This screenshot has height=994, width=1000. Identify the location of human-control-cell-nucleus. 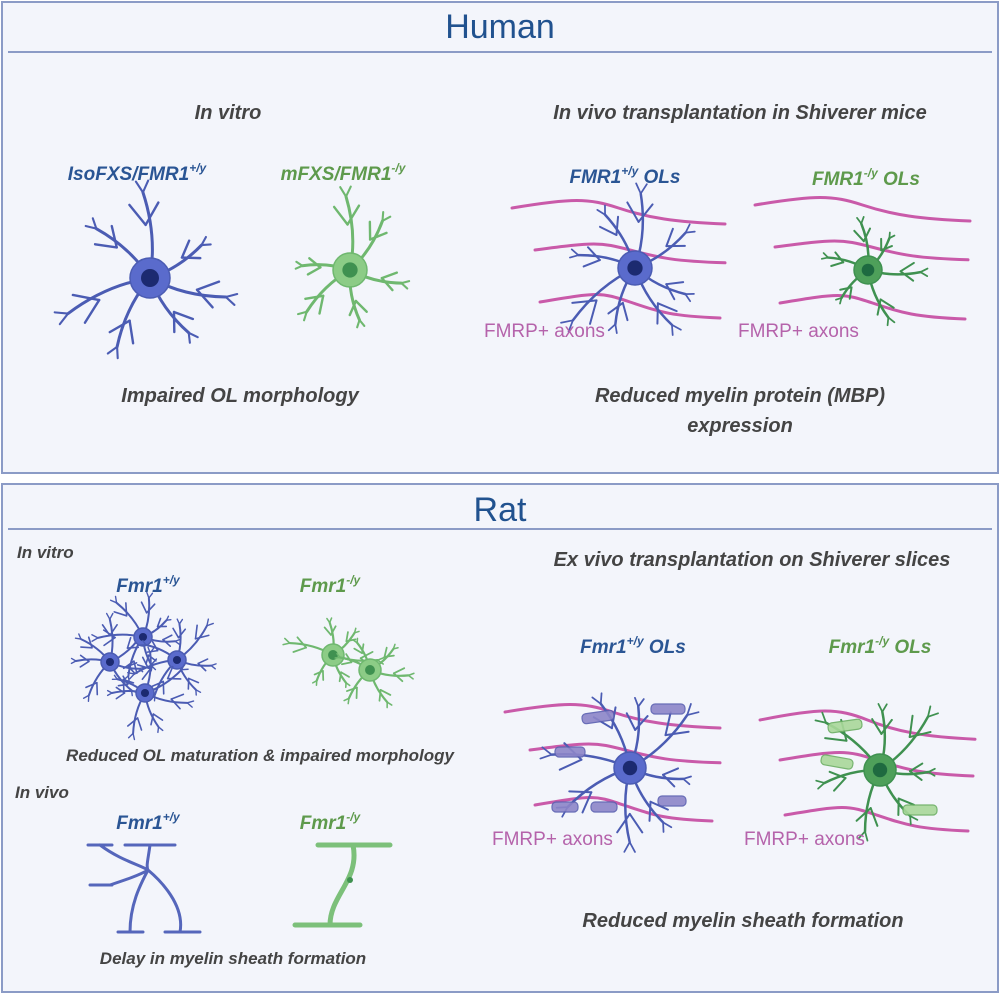
(150, 278).